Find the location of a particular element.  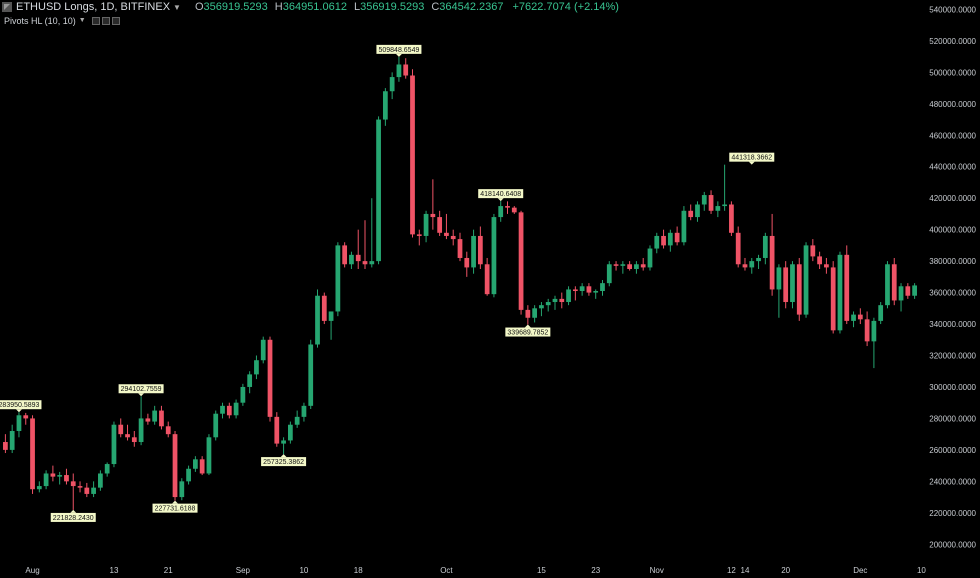

pivot-label: 257325.3862 is located at coordinates (284, 460).